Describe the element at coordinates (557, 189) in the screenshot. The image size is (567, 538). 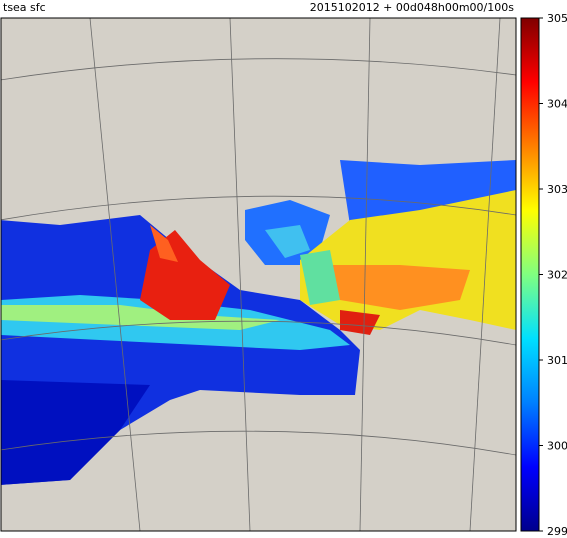
I see `colorbar-tick-label: 303` at that location.